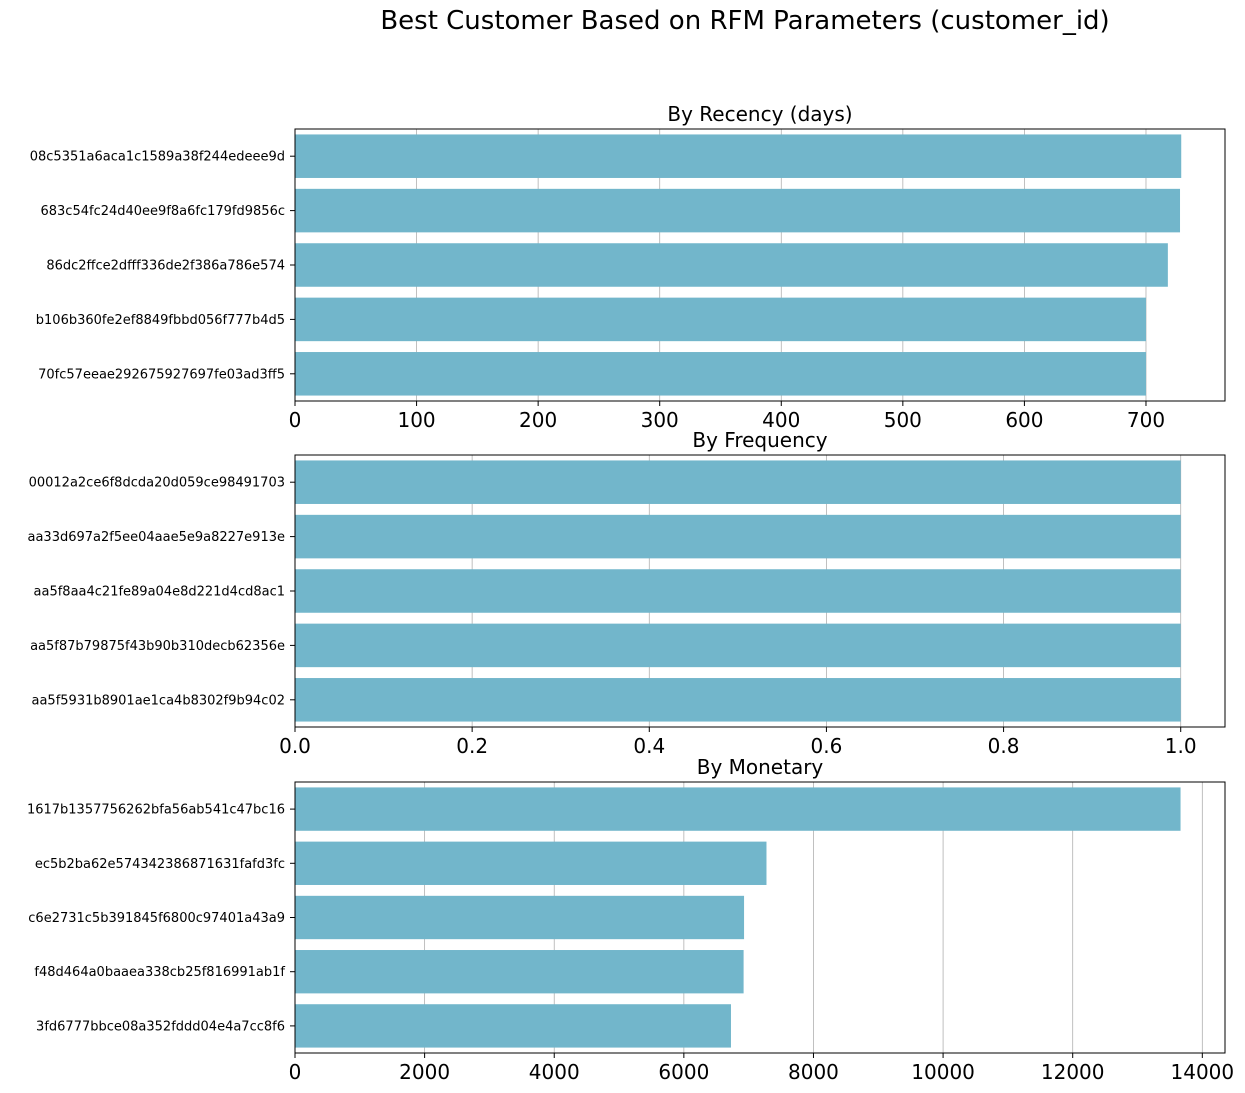 The image size is (1245, 1093). What do you see at coordinates (781, 420) in the screenshot?
I see `xtick-label-1-4: 400` at bounding box center [781, 420].